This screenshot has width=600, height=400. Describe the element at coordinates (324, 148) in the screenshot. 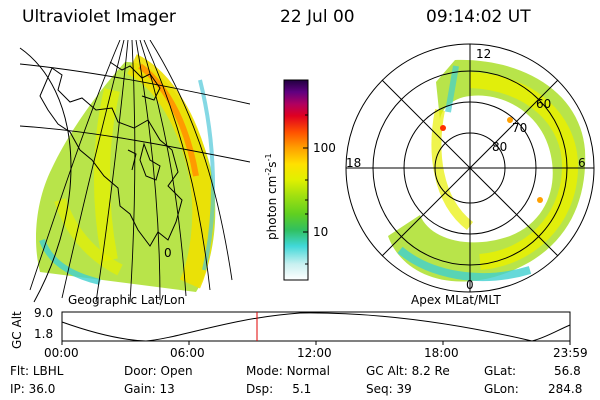

I see `colorbar-tick-100: 100` at that location.